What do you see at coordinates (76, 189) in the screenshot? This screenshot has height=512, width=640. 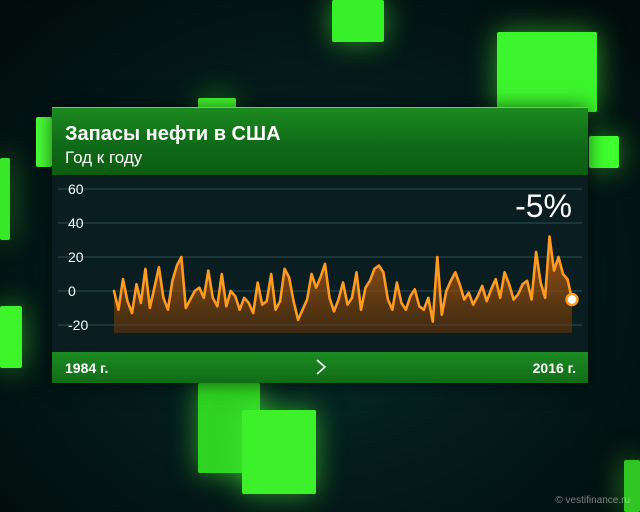 I see `y-tick-label: 60` at bounding box center [76, 189].